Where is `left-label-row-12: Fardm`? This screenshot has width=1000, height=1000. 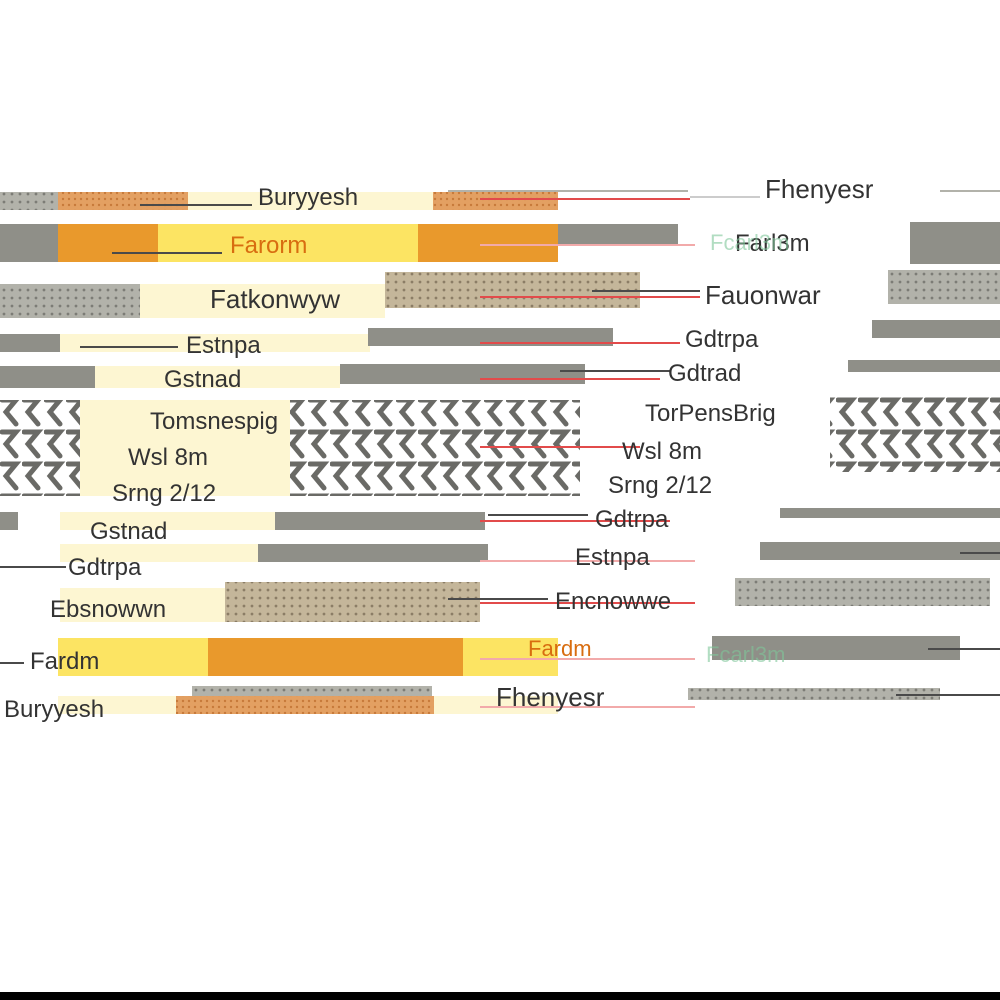
left-label-row-12: Fardm is located at coordinates (65, 661).